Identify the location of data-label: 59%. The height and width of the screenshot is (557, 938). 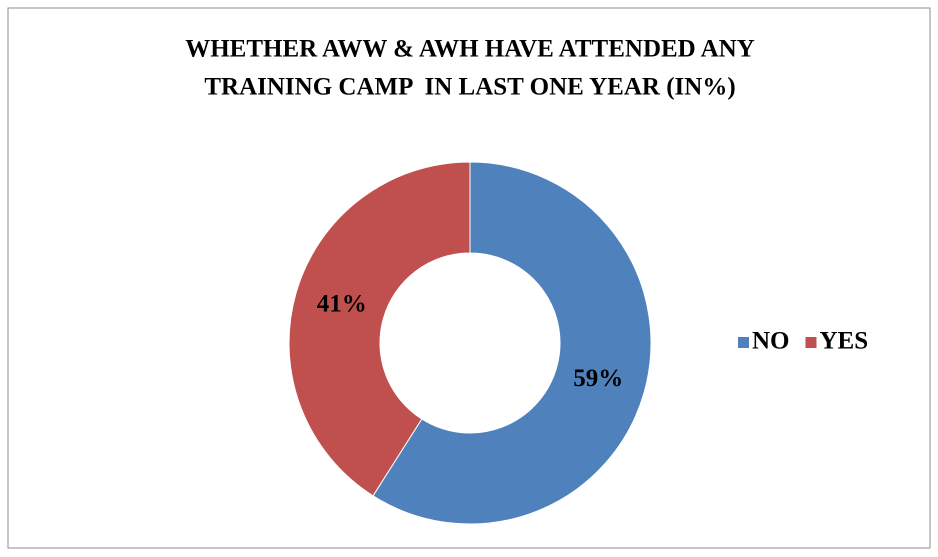
(598, 378).